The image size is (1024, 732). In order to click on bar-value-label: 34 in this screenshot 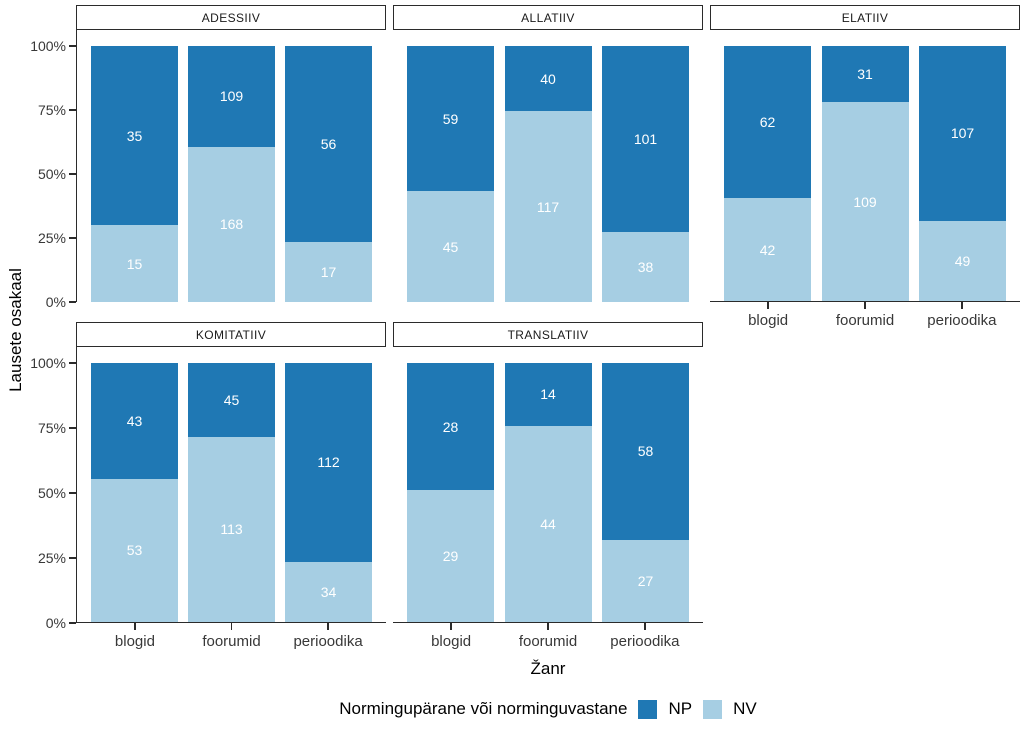, I will do `click(328, 591)`.